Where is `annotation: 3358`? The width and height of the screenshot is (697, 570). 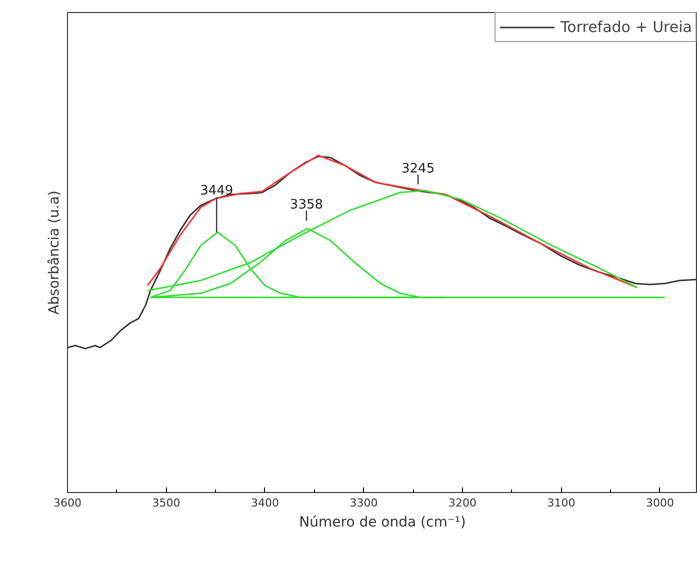 annotation: 3358 is located at coordinates (307, 205).